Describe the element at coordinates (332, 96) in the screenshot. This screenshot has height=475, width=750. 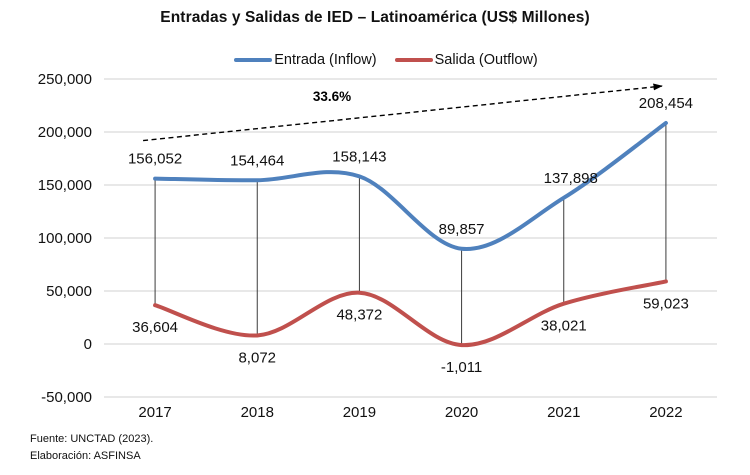
I see `growth-annotation: 33.6%` at that location.